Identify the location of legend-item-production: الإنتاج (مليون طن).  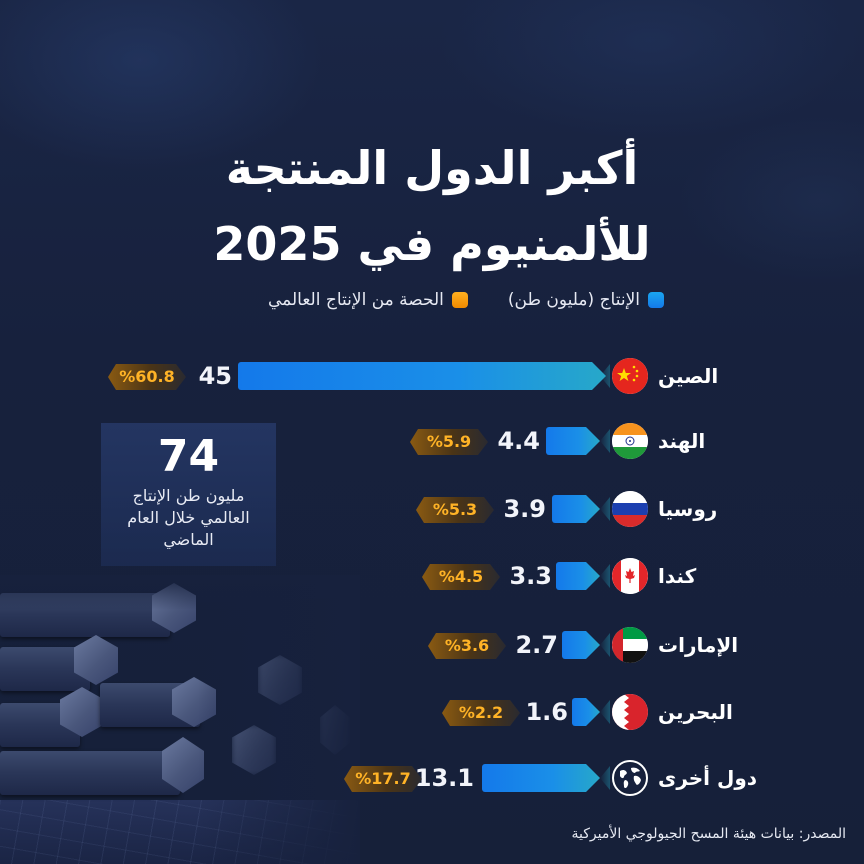
(586, 300).